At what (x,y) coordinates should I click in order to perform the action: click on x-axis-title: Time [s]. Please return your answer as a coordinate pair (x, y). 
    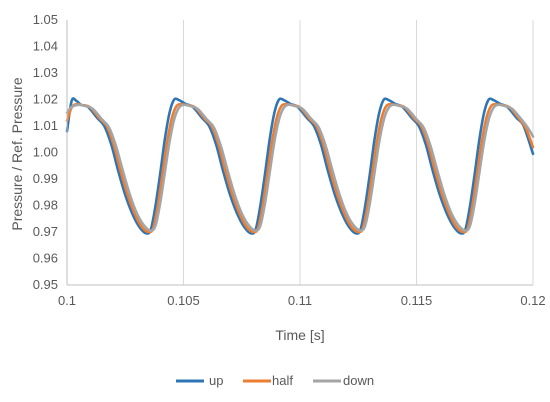
    Looking at the image, I should click on (299, 335).